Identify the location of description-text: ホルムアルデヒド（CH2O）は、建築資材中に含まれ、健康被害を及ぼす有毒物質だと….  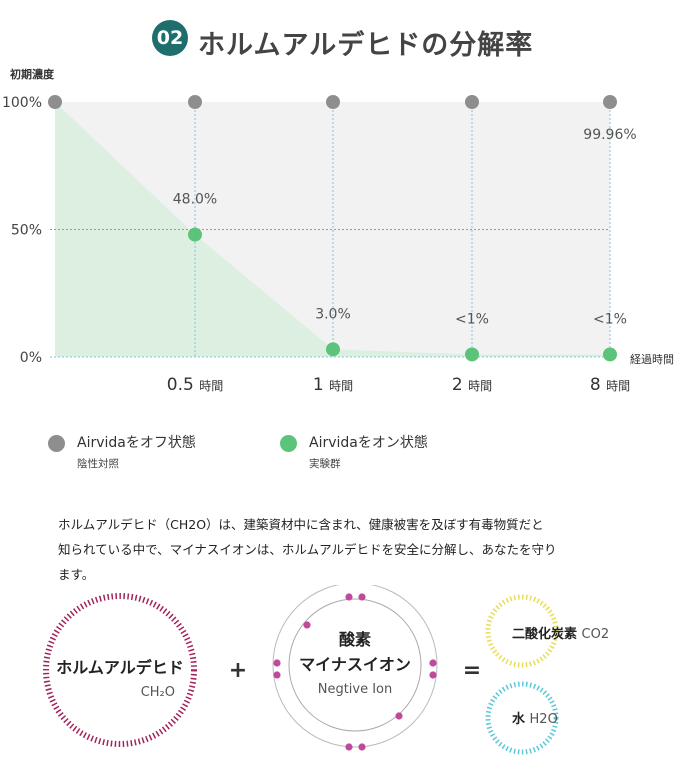
(358, 549).